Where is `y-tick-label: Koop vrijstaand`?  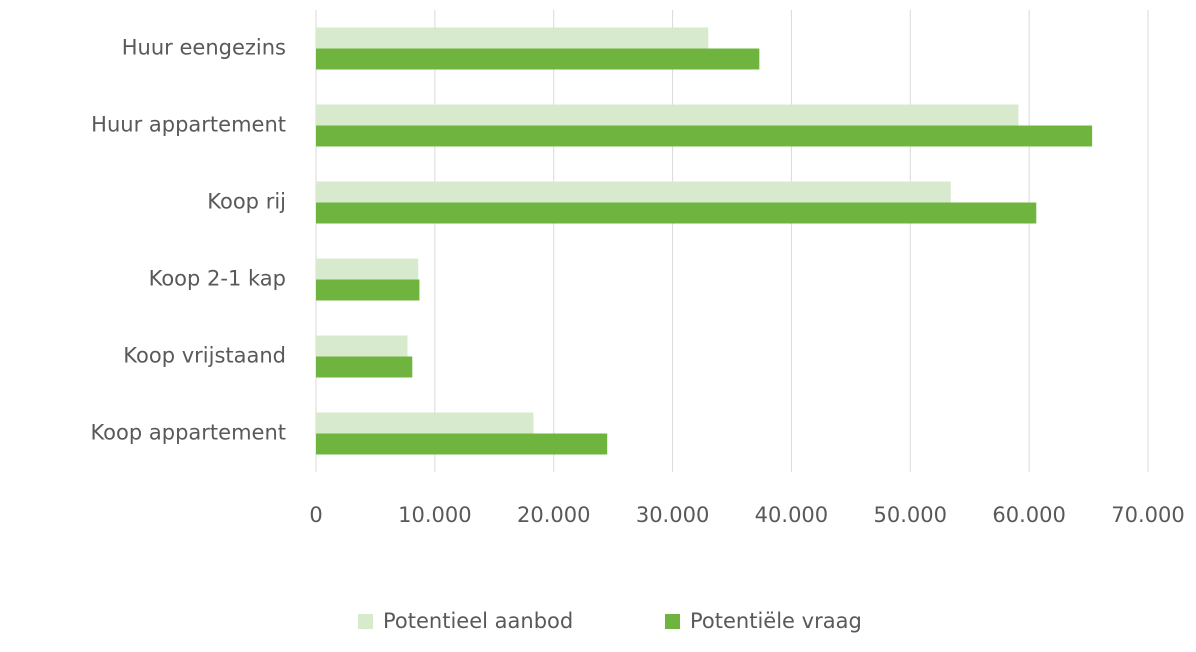 y-tick-label: Koop vrijstaand is located at coordinates (204, 356).